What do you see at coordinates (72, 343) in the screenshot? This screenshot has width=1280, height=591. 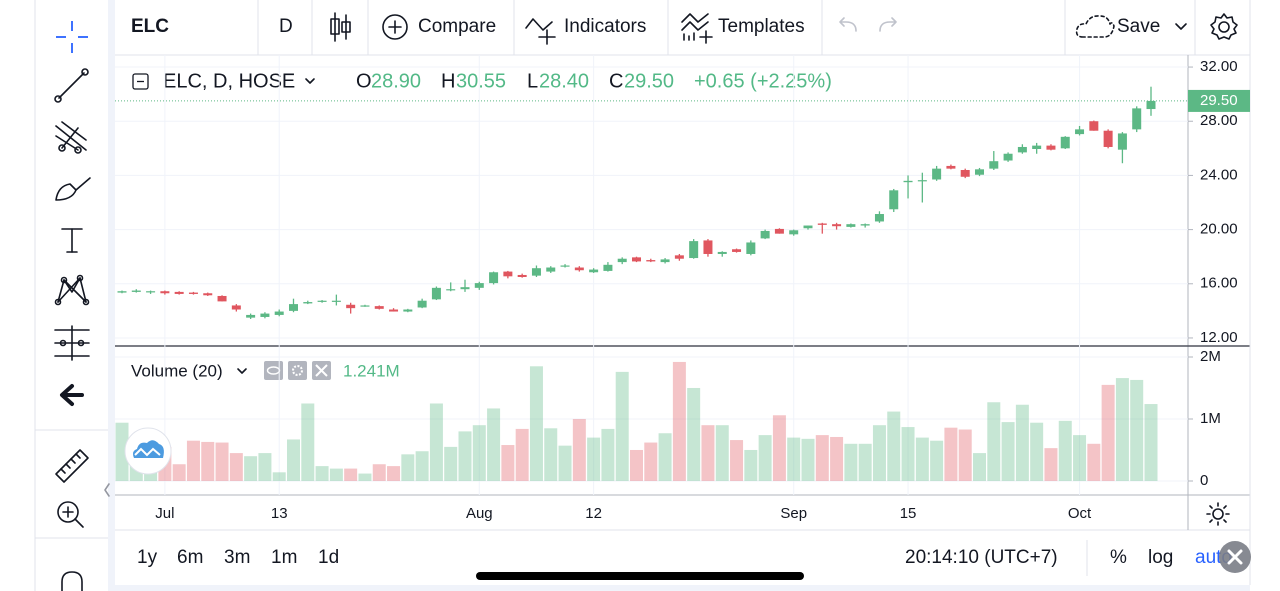 I see `prediction-tool` at bounding box center [72, 343].